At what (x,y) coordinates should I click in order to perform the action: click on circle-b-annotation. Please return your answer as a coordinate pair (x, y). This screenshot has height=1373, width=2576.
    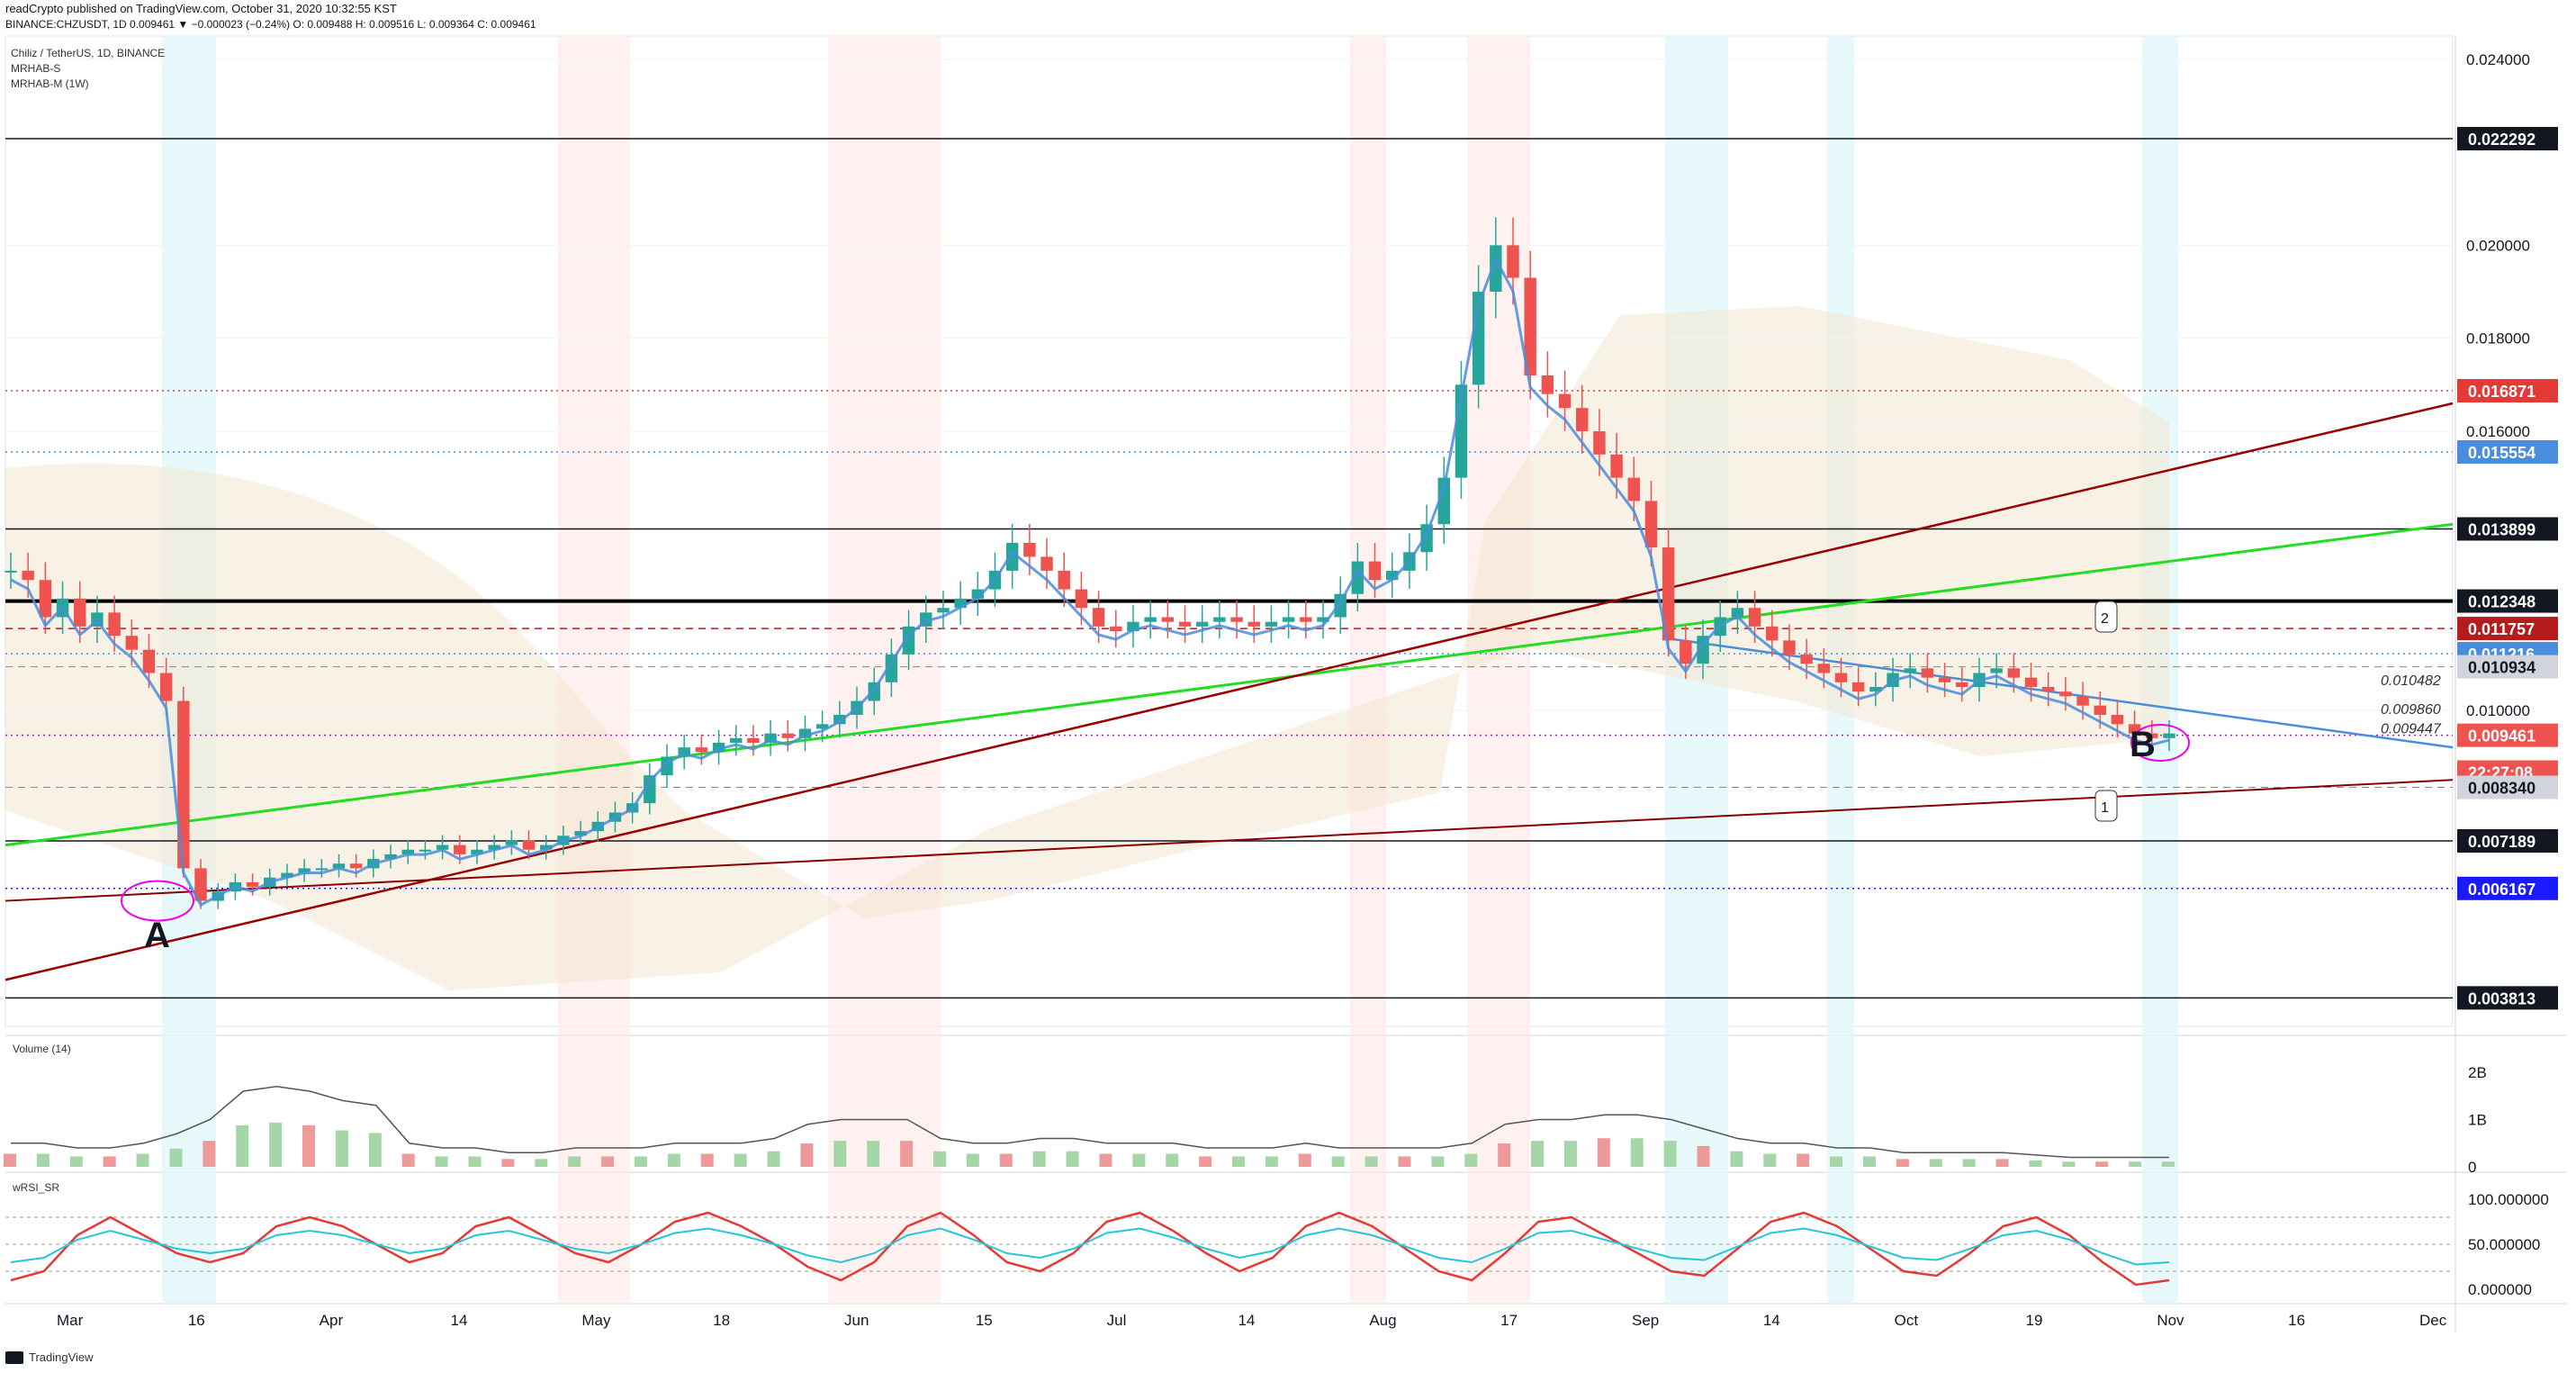
    Looking at the image, I should click on (2160, 742).